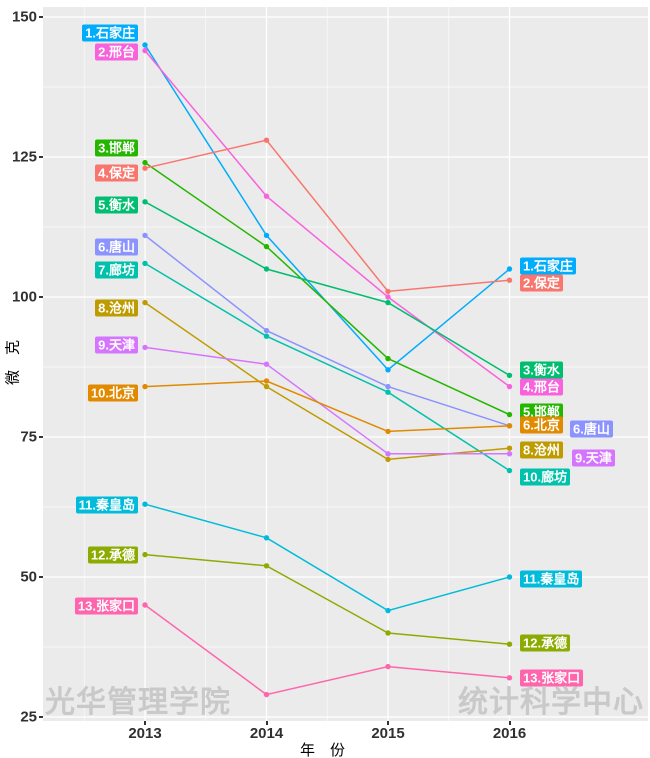  I want to click on series-line-承德, so click(327, 599).